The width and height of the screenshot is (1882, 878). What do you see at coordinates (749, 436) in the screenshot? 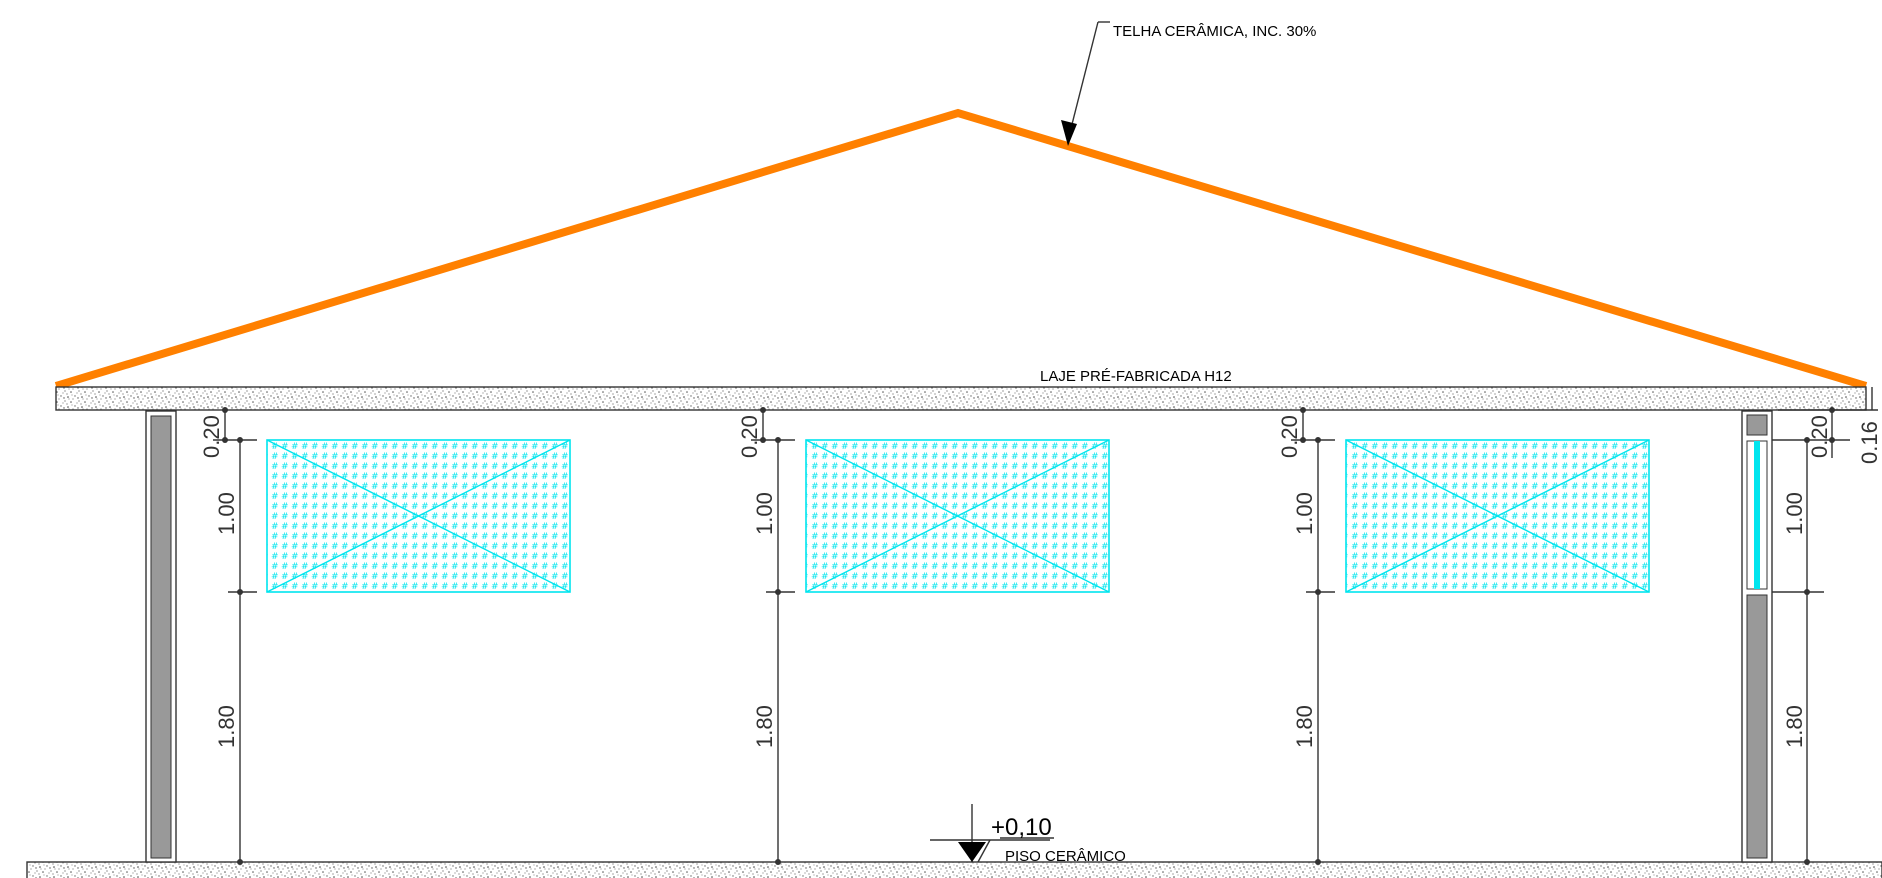
I see `dim-lintel-2: 0.20` at bounding box center [749, 436].